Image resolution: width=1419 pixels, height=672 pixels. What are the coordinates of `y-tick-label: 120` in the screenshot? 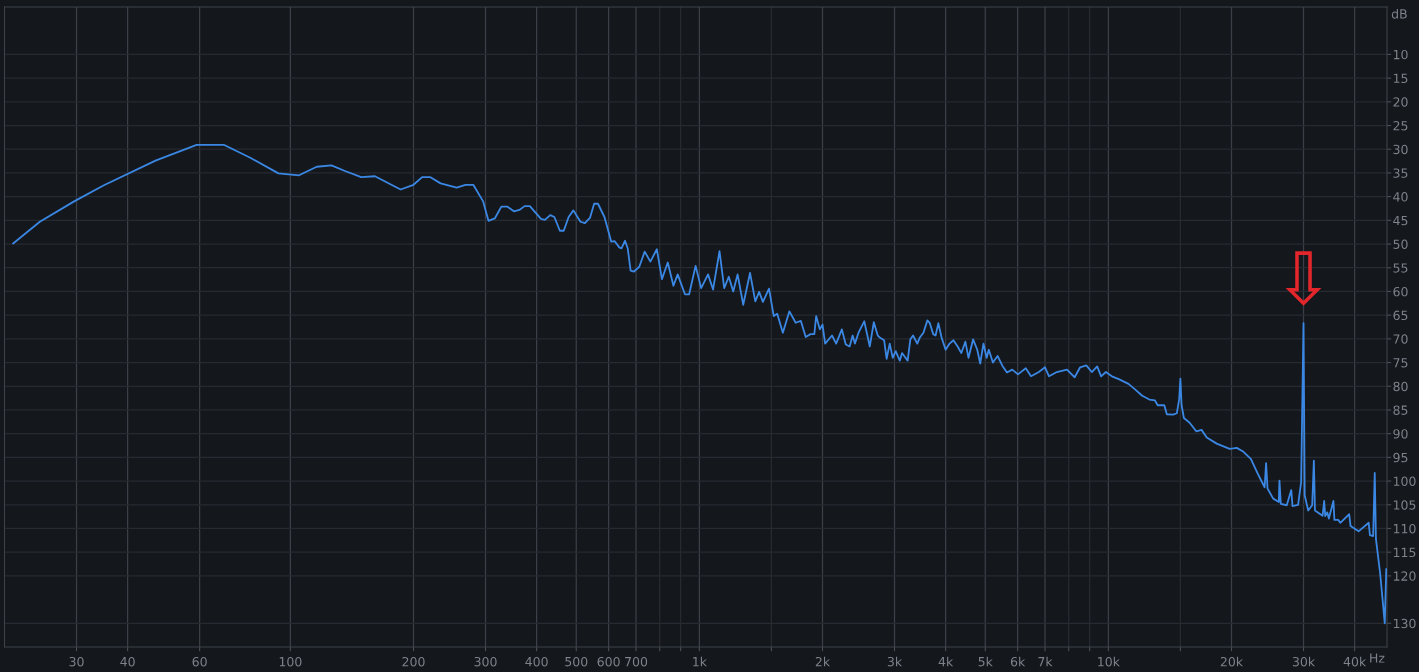 It's located at (1404, 576).